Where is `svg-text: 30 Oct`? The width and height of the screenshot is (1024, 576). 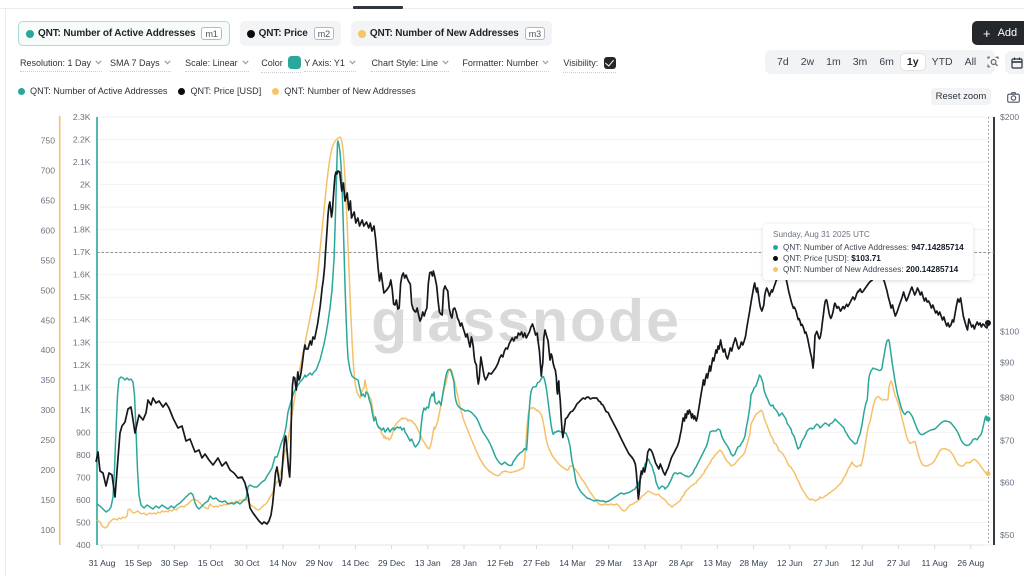 svg-text: 30 Oct is located at coordinates (247, 563).